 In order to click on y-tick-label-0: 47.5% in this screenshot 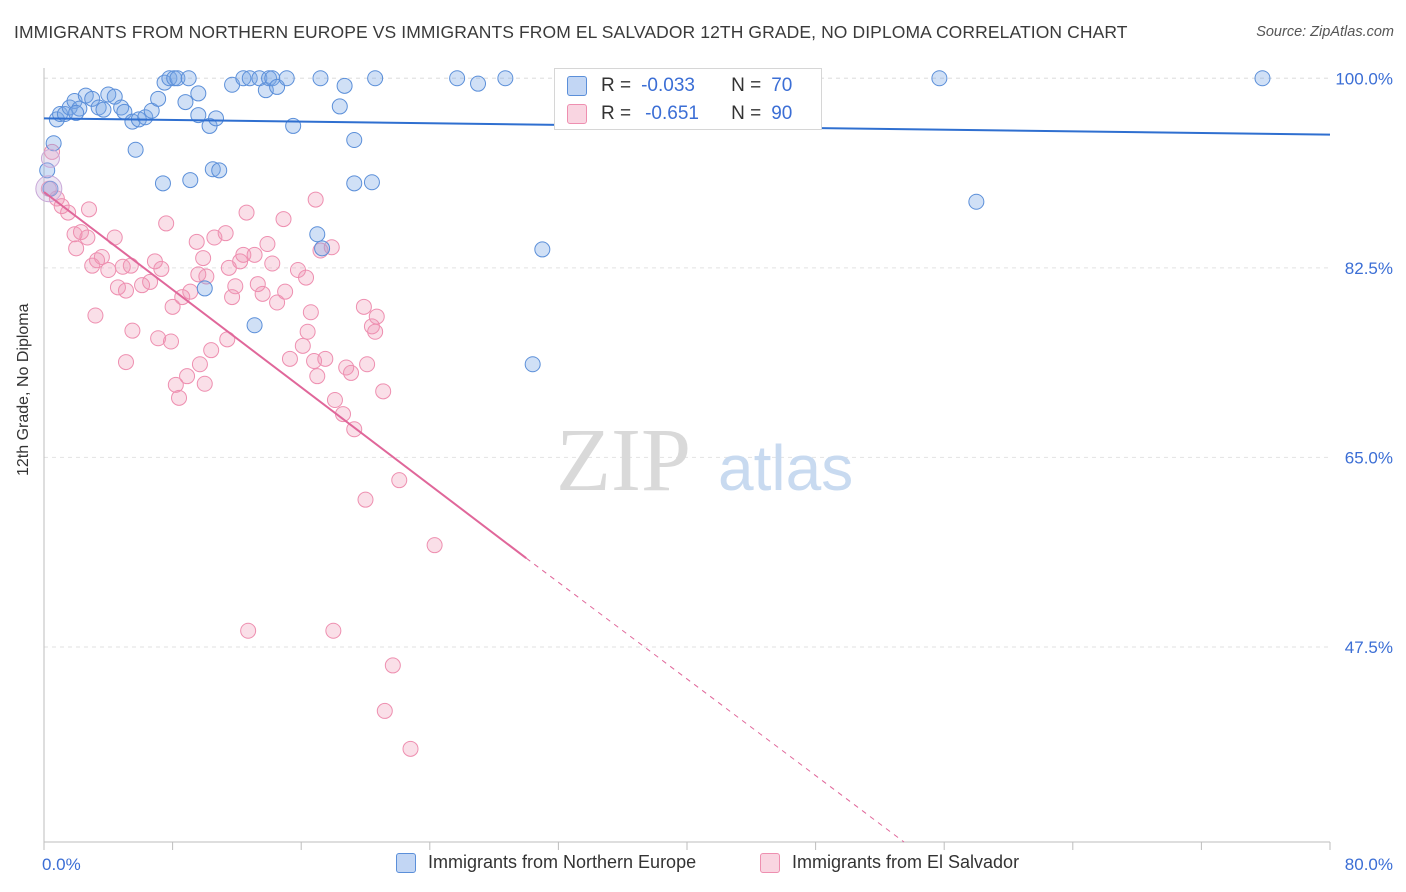, I will do `click(1369, 647)`.